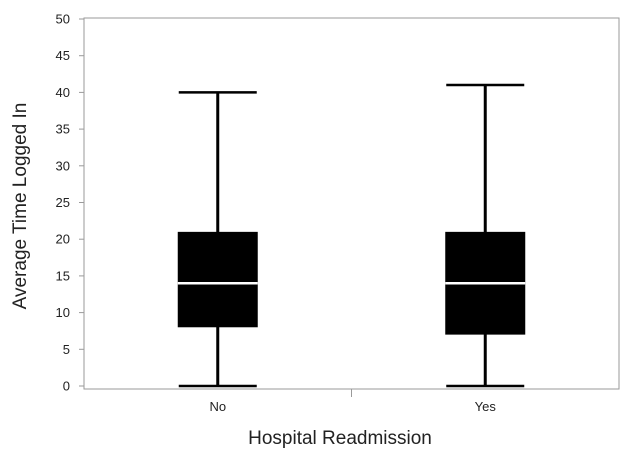 This screenshot has height=452, width=627. Describe the element at coordinates (486, 406) in the screenshot. I see `x-tick-label-yes: Yes` at that location.